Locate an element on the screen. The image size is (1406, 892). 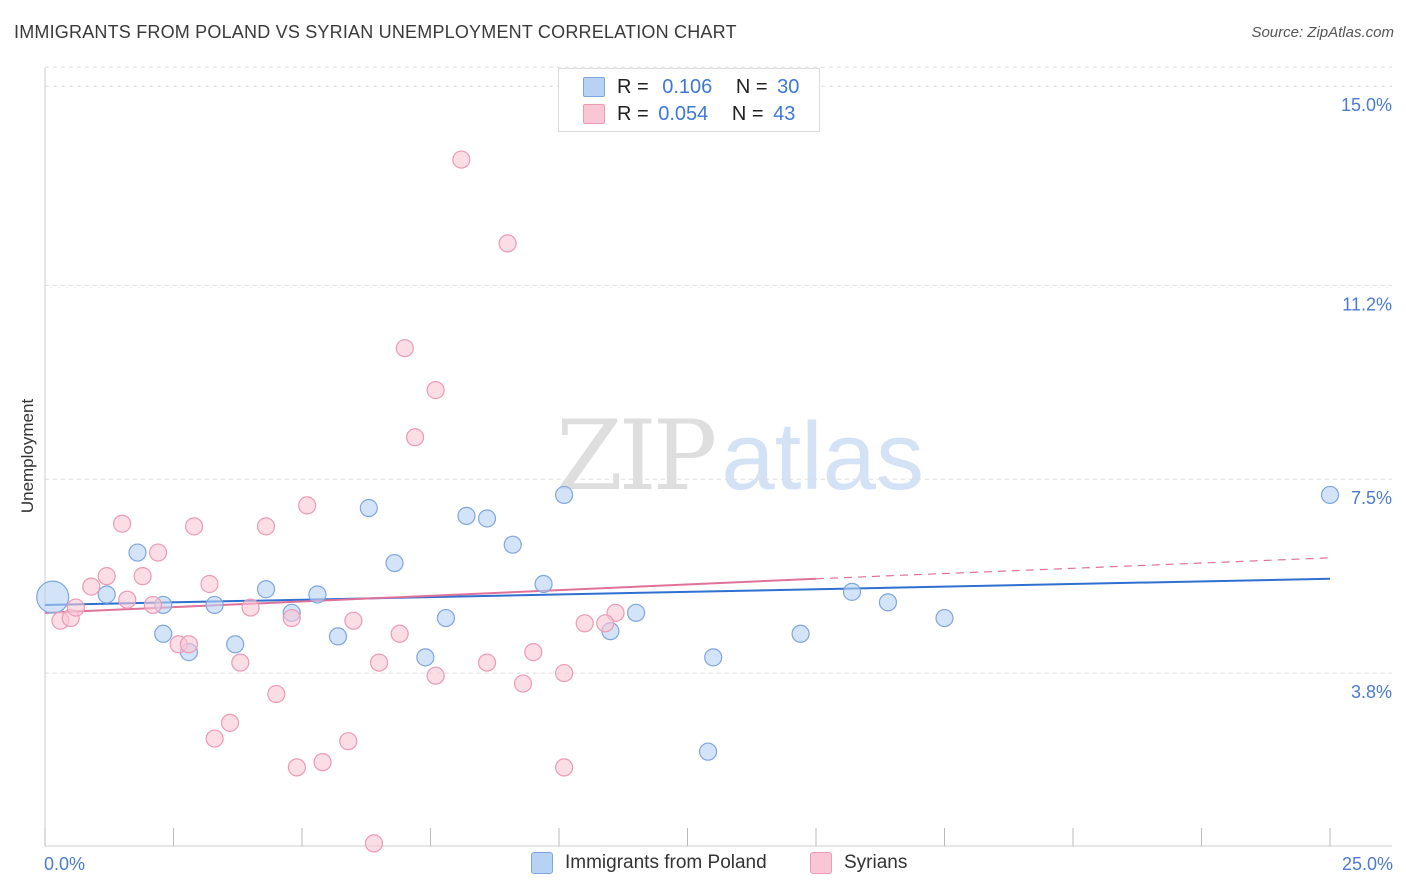
trend-lines is located at coordinates (687, 585).